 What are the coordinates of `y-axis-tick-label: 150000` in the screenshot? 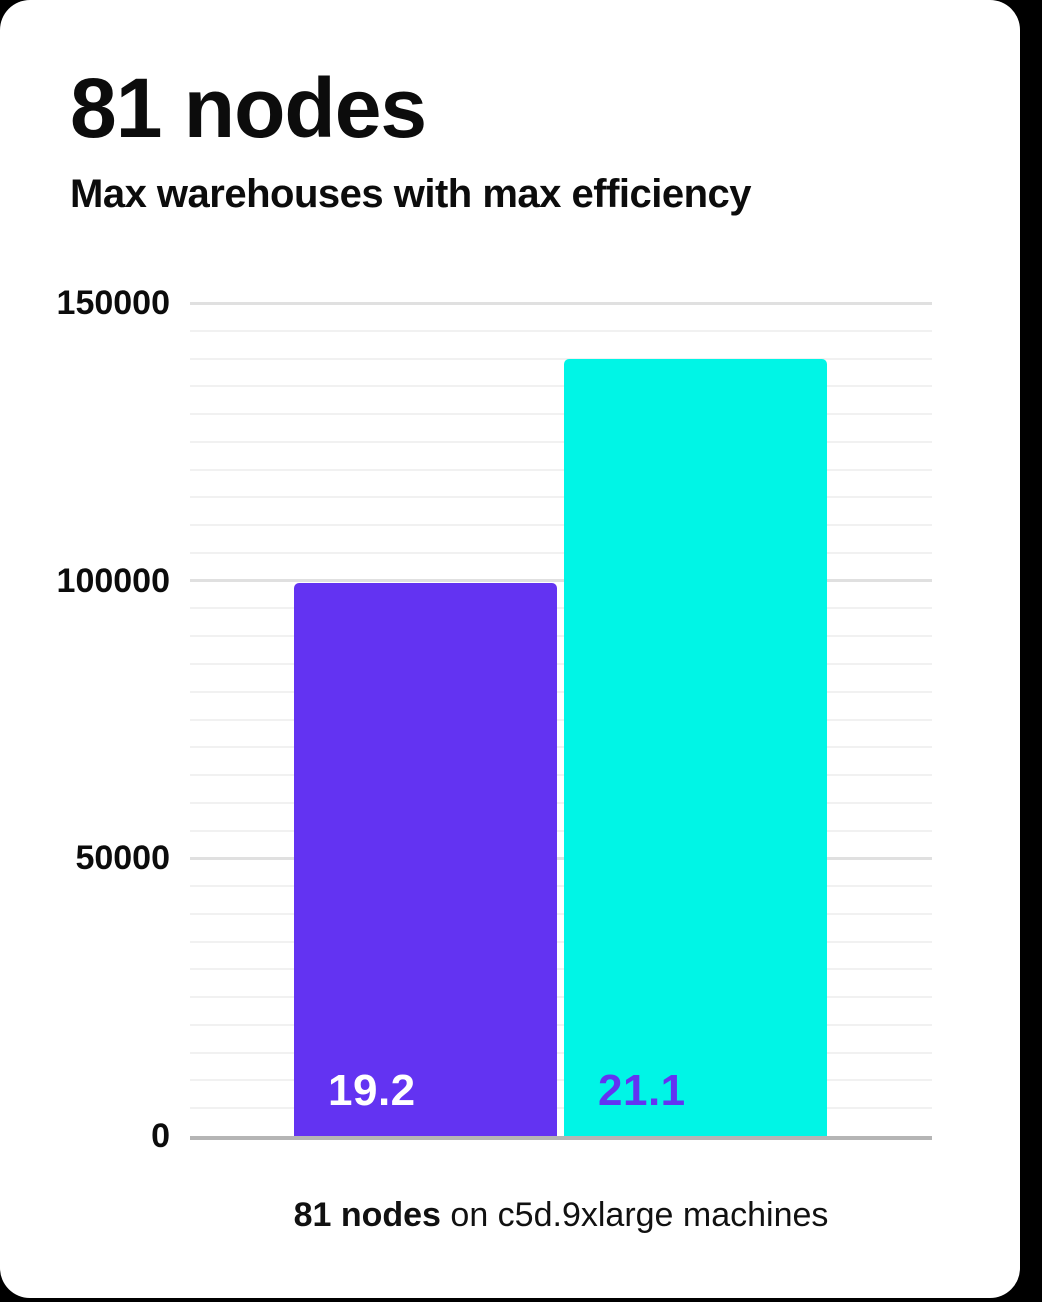 It's located at (113, 303).